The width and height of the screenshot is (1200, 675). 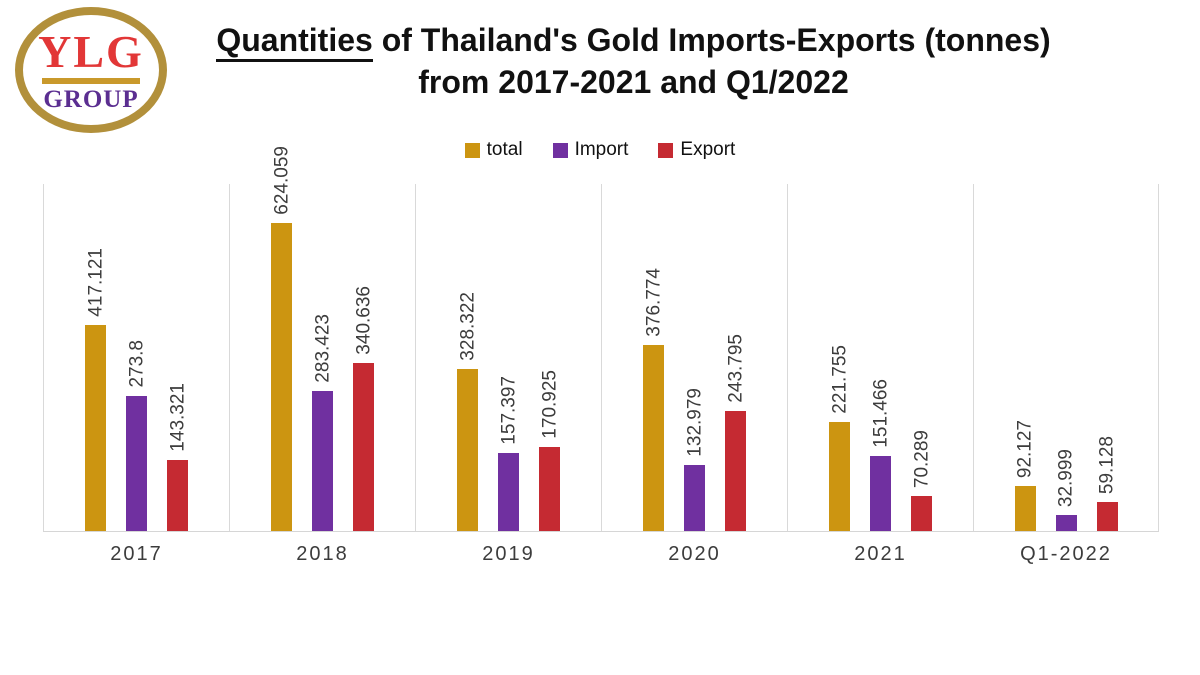 What do you see at coordinates (653, 302) in the screenshot?
I see `value-label-total-2020: 376.774` at bounding box center [653, 302].